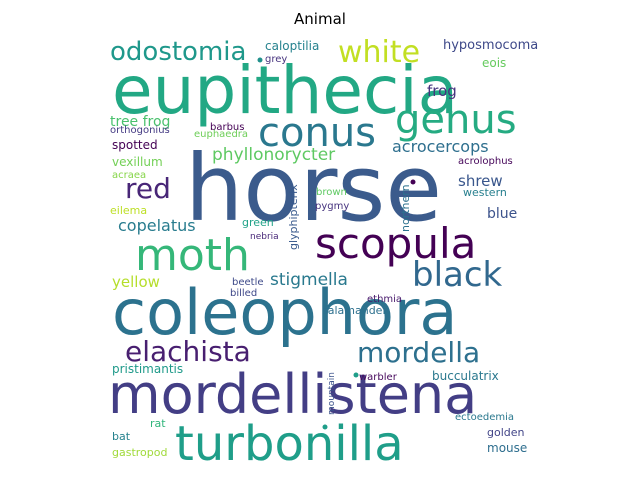  What do you see at coordinates (158, 423) in the screenshot?
I see `word-rat: rat` at bounding box center [158, 423].